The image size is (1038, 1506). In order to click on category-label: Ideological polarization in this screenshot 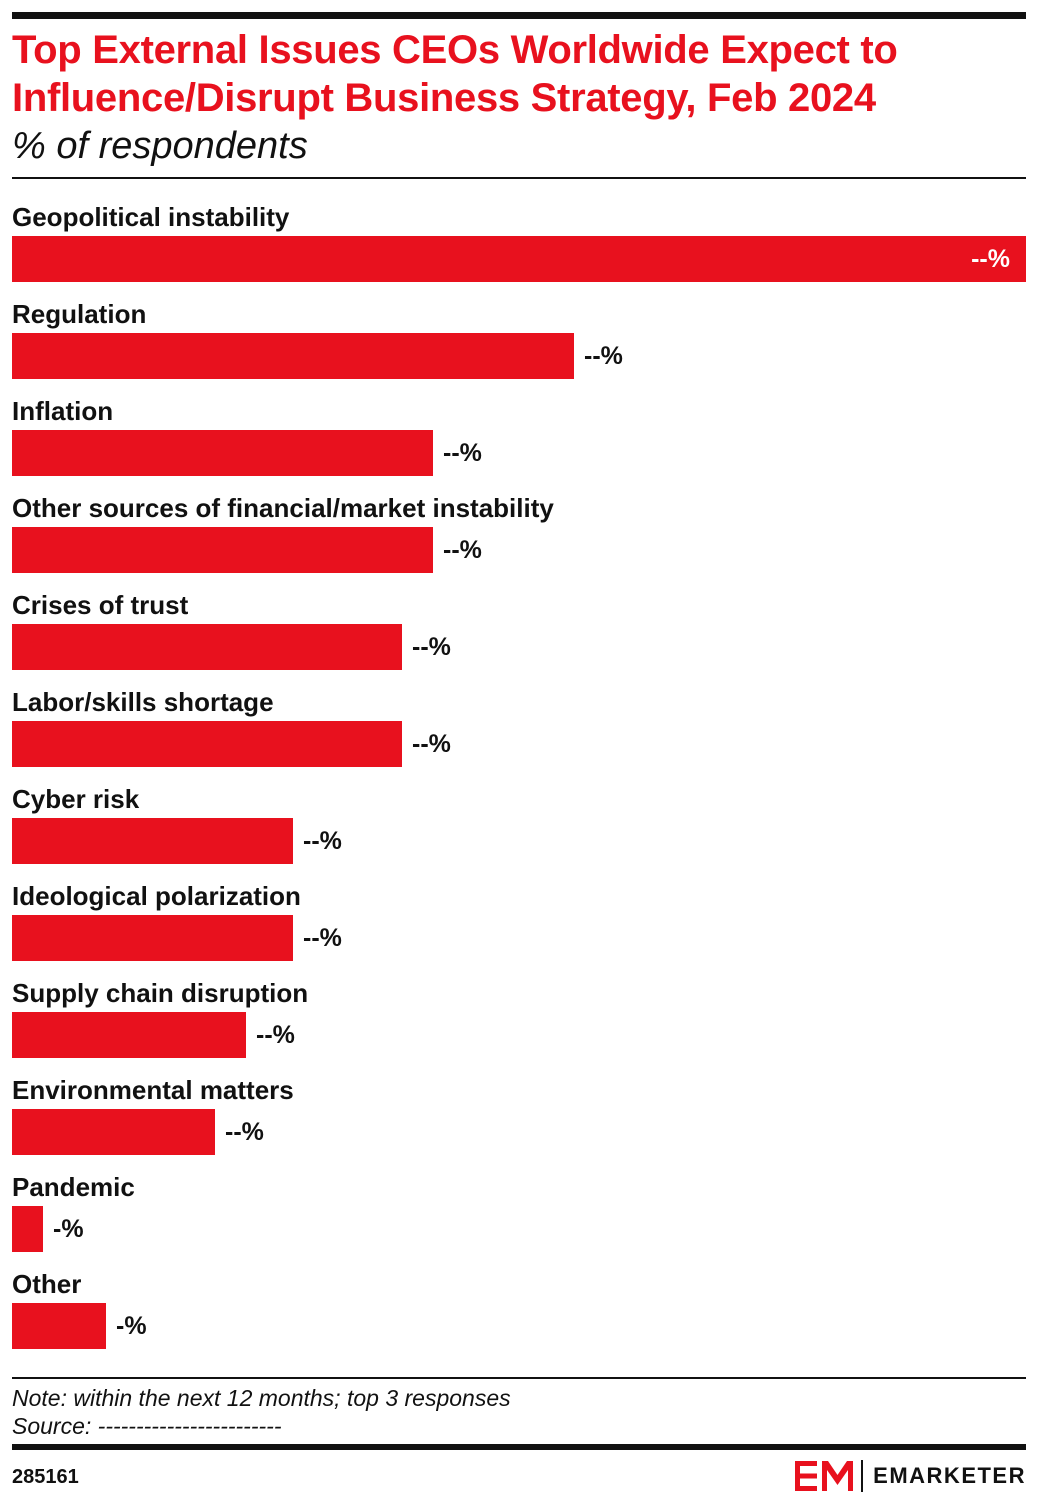, I will do `click(156, 896)`.